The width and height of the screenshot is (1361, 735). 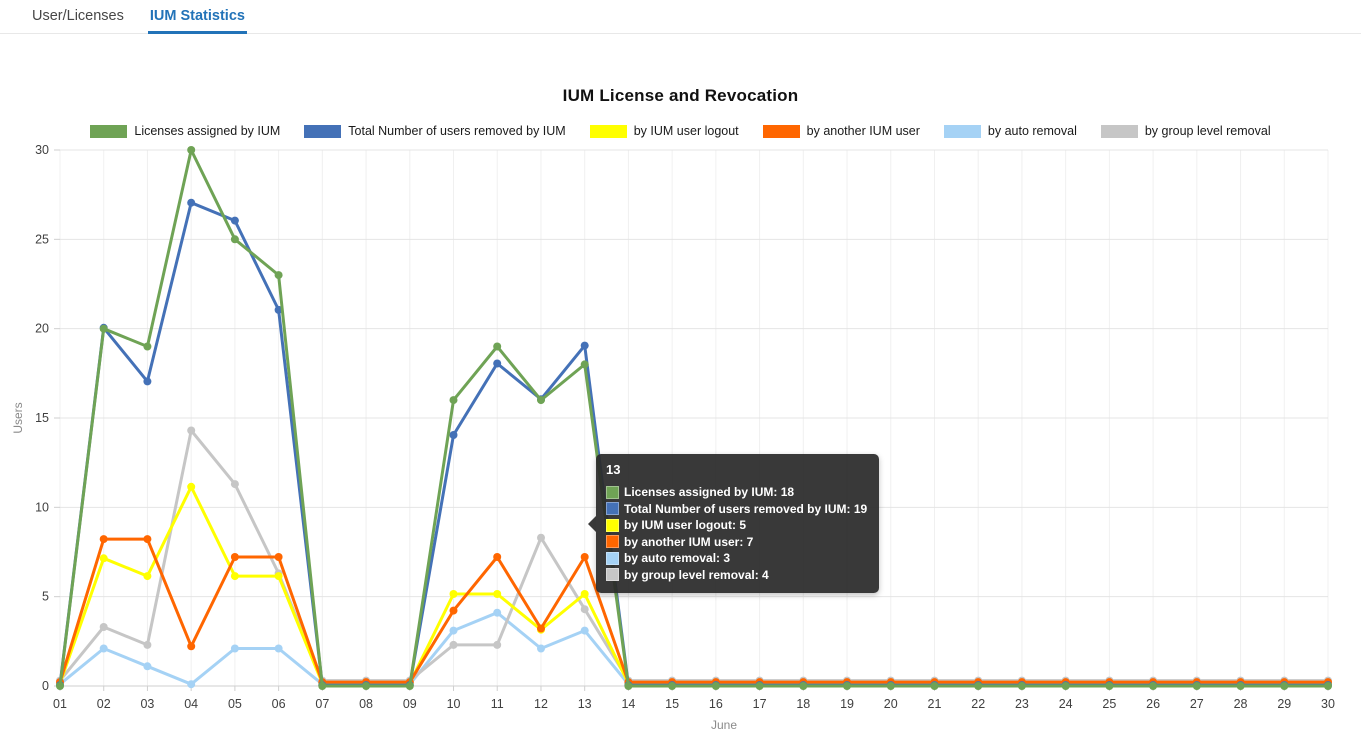 I want to click on legend-label: Total Number of users removed by IUM, so click(x=457, y=131).